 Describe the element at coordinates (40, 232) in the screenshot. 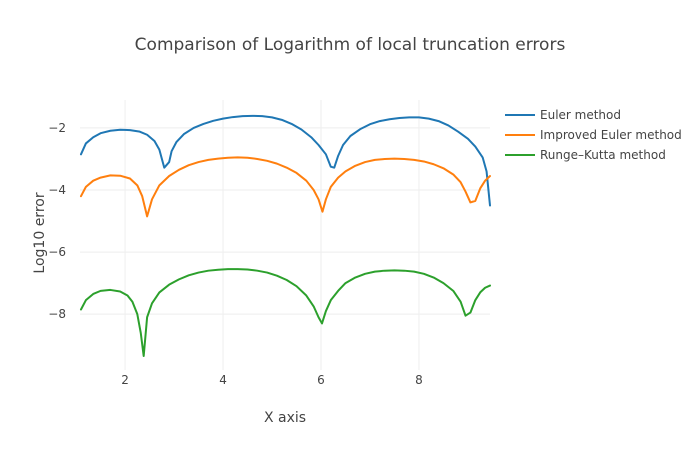

I see `y-axis-title: Log10 error` at that location.